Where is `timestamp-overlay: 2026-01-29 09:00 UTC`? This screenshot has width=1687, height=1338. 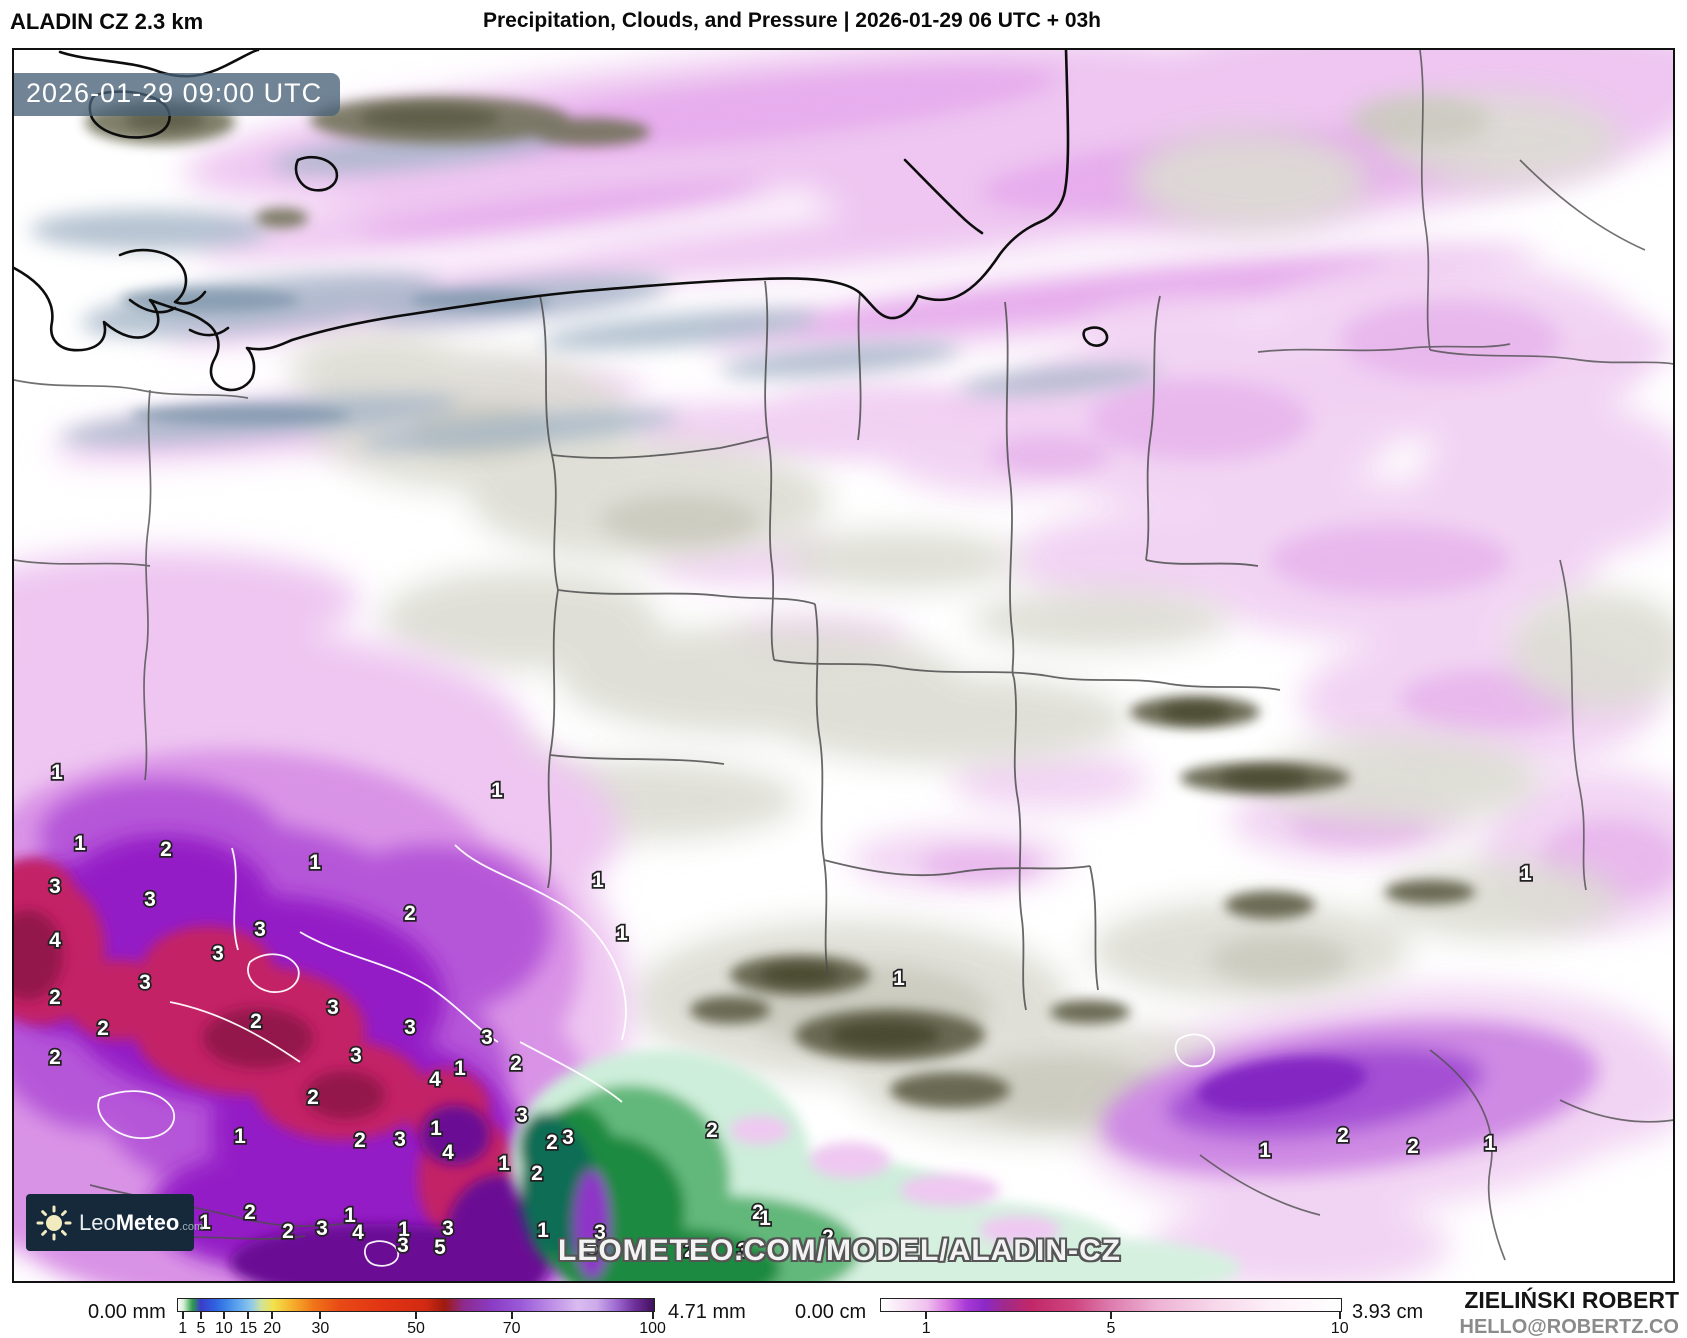
timestamp-overlay: 2026-01-29 09:00 UTC is located at coordinates (177, 94).